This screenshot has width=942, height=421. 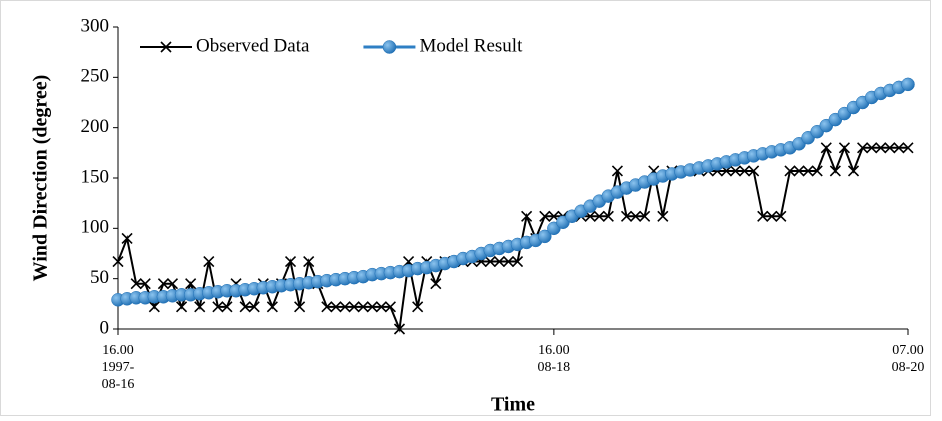 I want to click on x-tick-label: 08-20, so click(x=908, y=367).